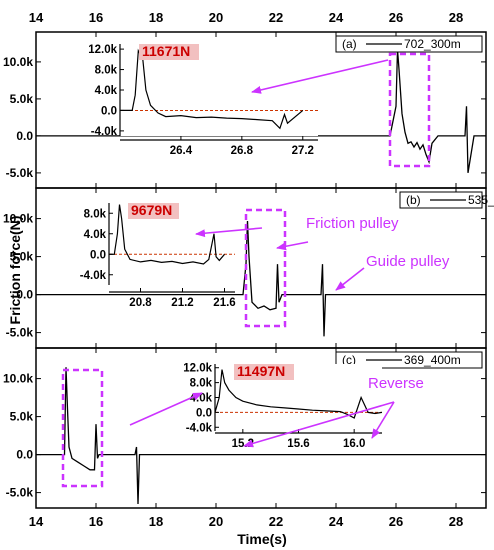  Describe the element at coordinates (432, 360) in the screenshot. I see `legend-label: 369_400m` at that location.